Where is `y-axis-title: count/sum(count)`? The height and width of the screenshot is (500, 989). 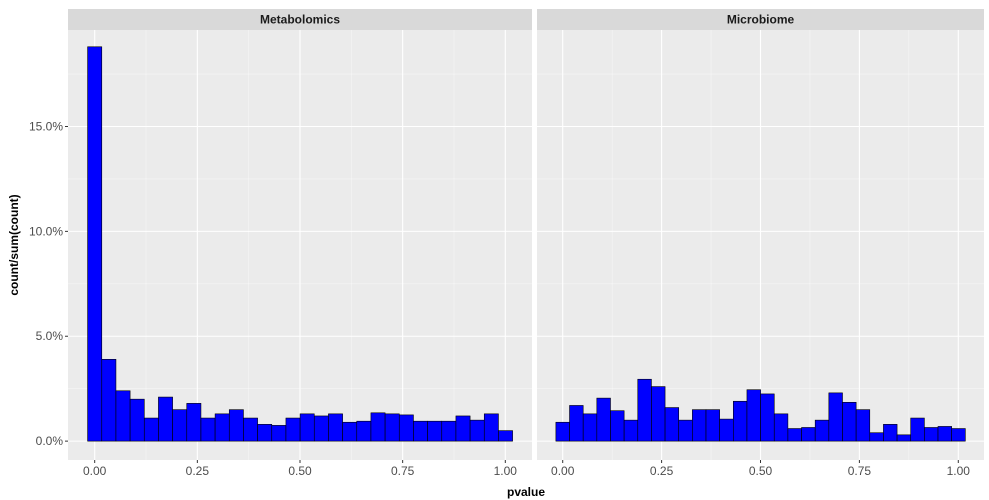
y-axis-title: count/sum(count) is located at coordinates (14, 244).